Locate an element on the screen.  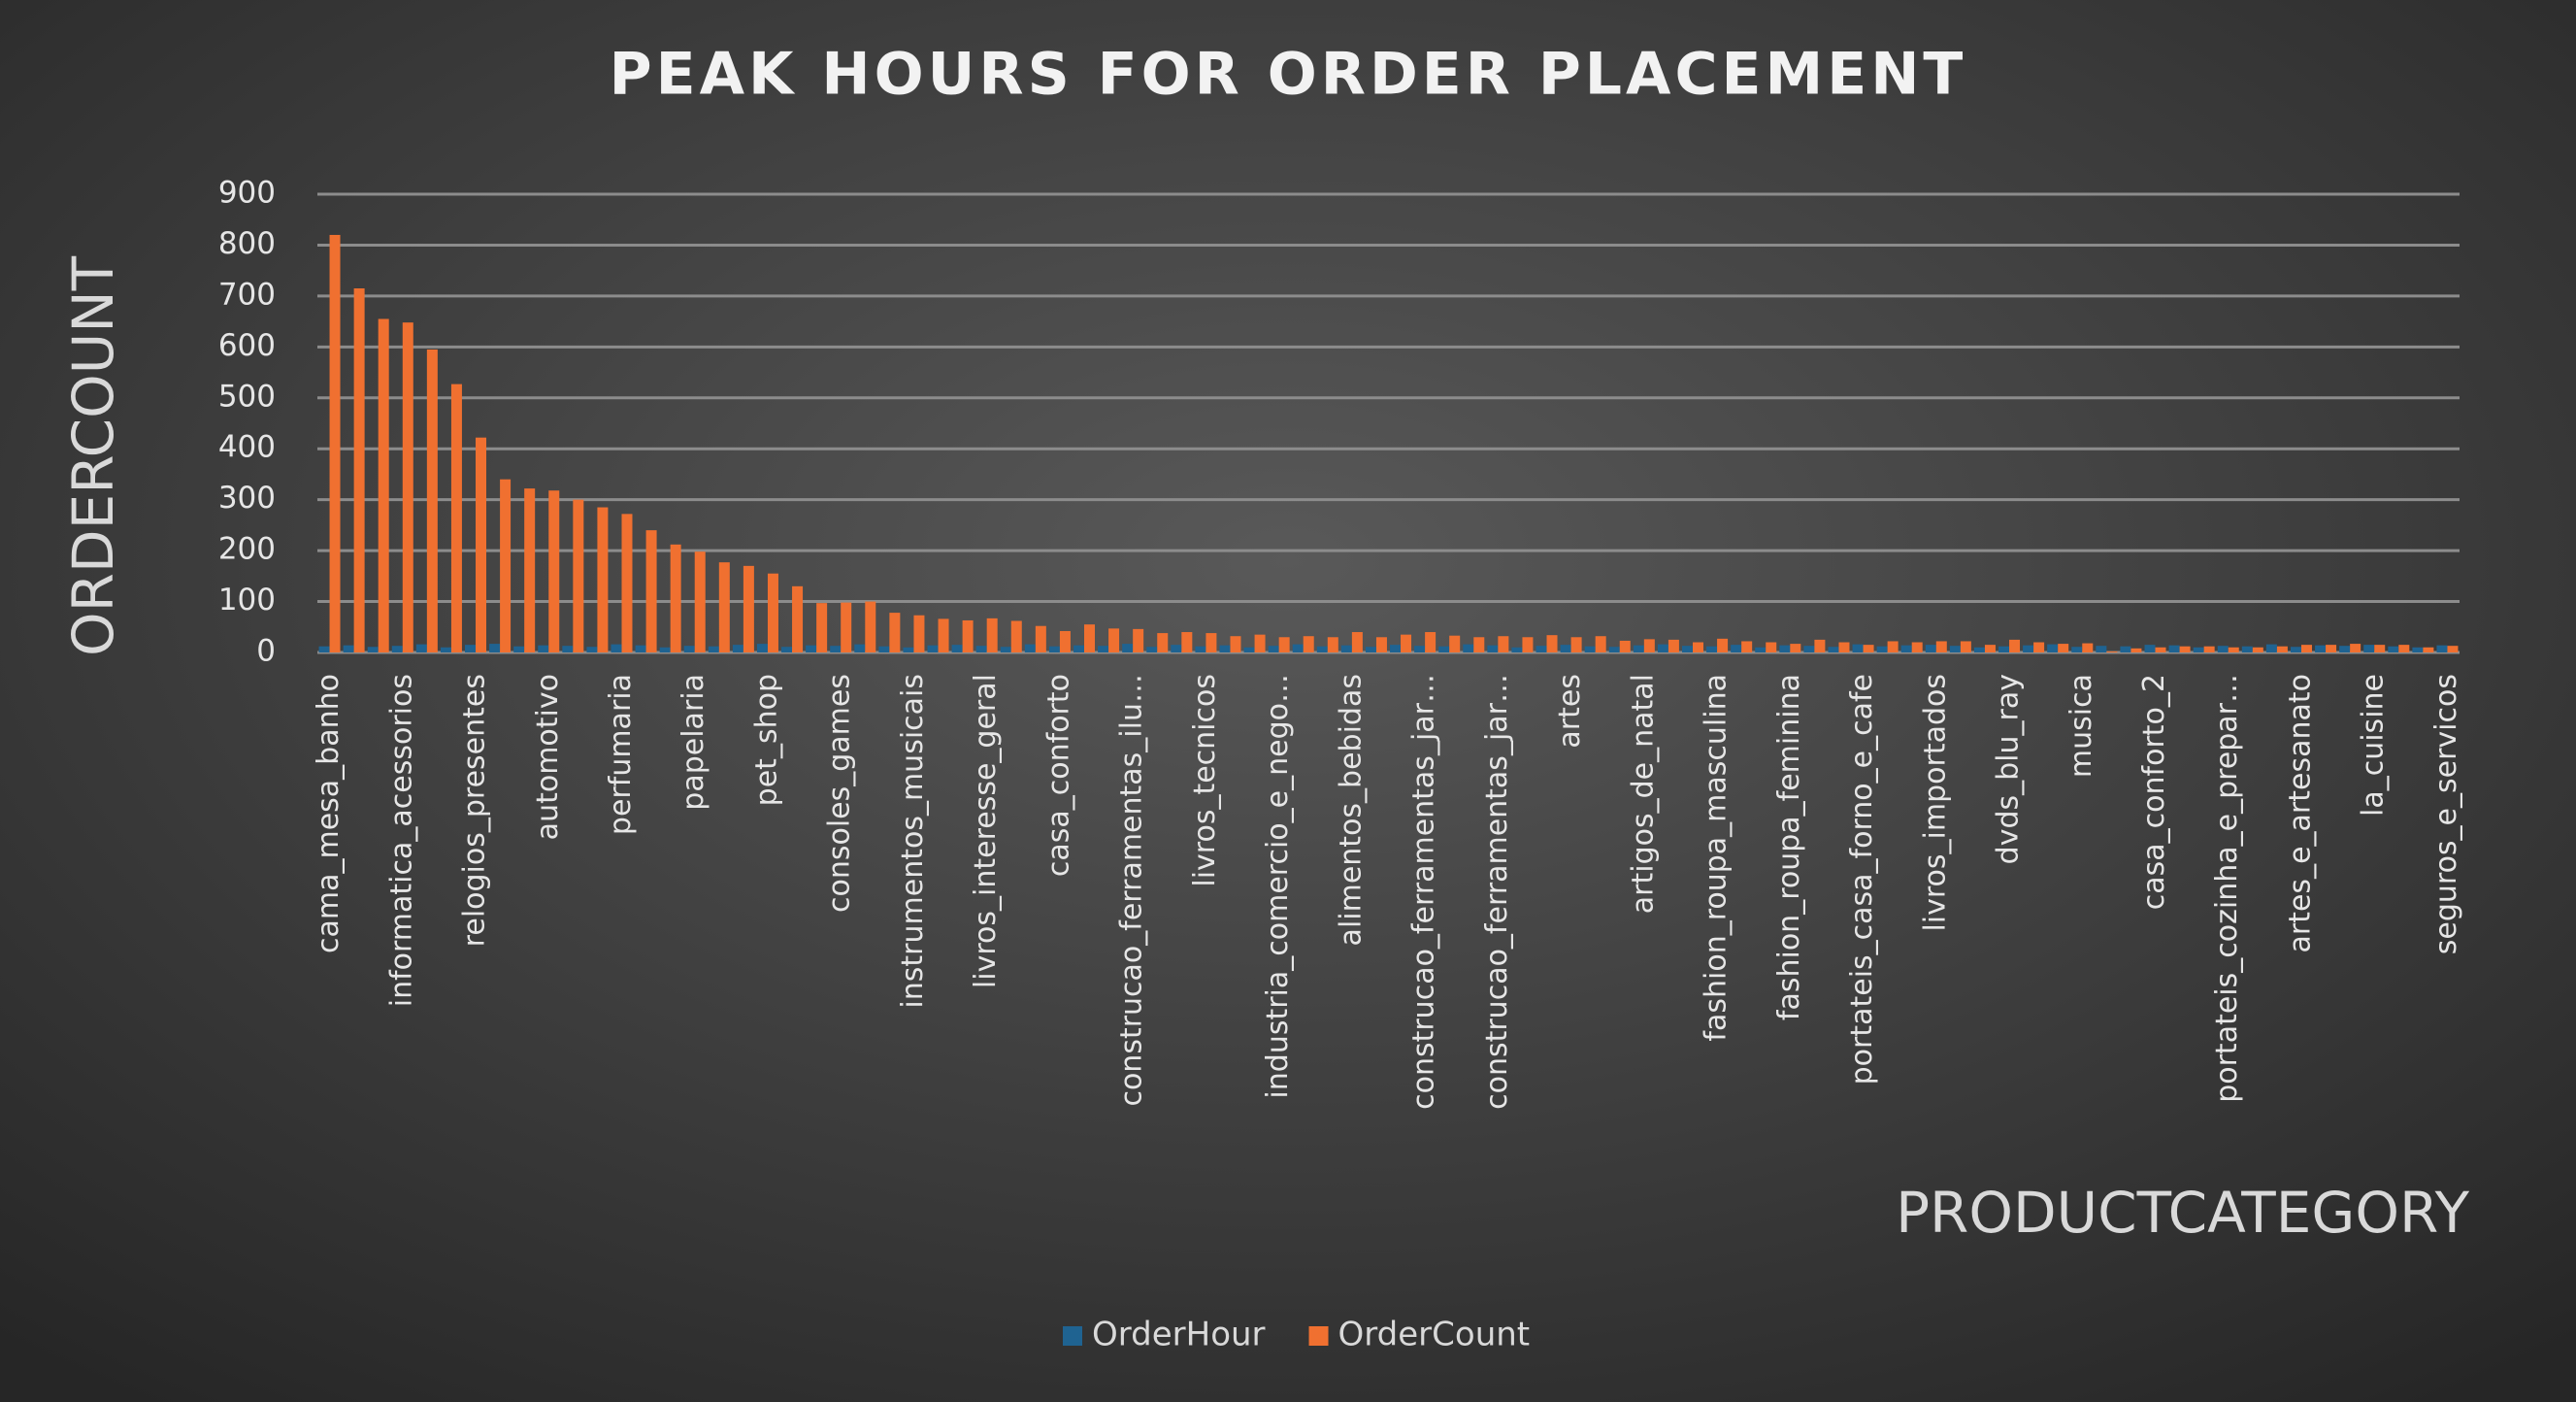
x-tick-label: instrumentos_musicais is located at coordinates (913, 841).